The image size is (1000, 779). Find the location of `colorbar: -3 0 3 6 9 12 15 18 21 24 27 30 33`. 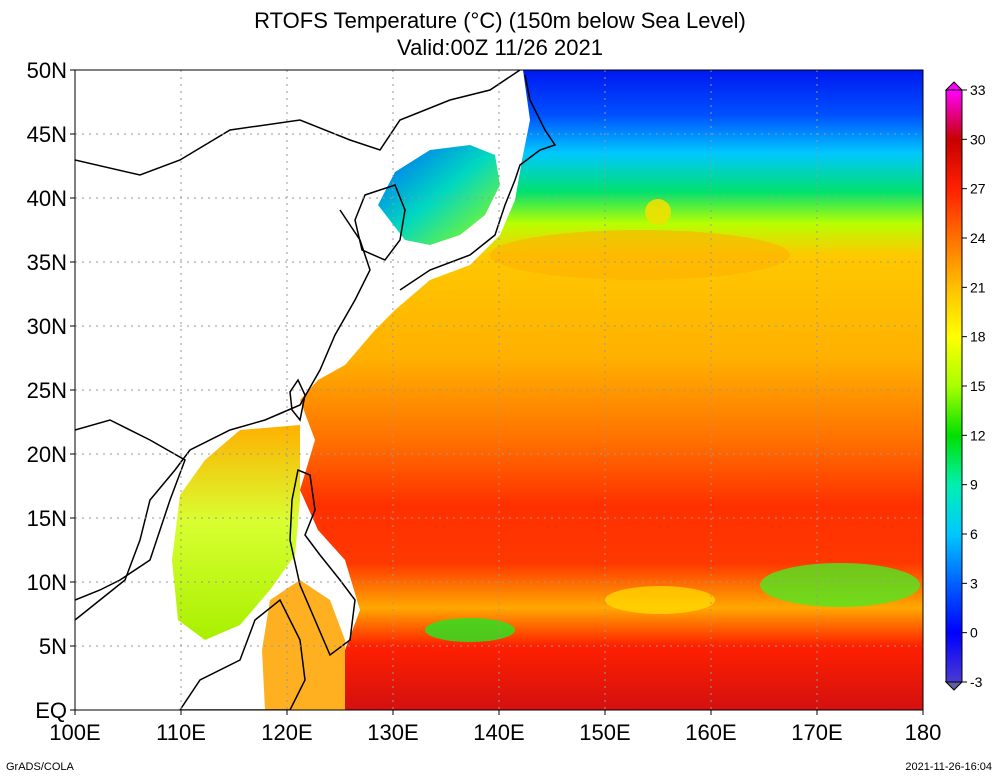

colorbar: -3 0 3 6 9 12 15 18 21 24 27 30 33 is located at coordinates (965, 386).